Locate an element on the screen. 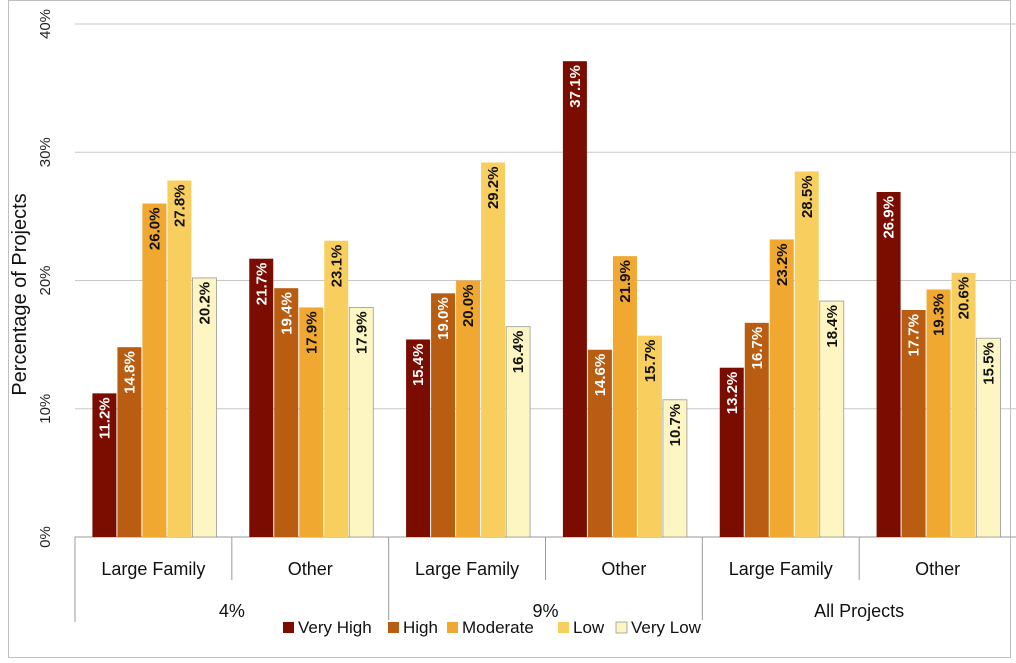  data-label: 29.2% is located at coordinates (493, 188).